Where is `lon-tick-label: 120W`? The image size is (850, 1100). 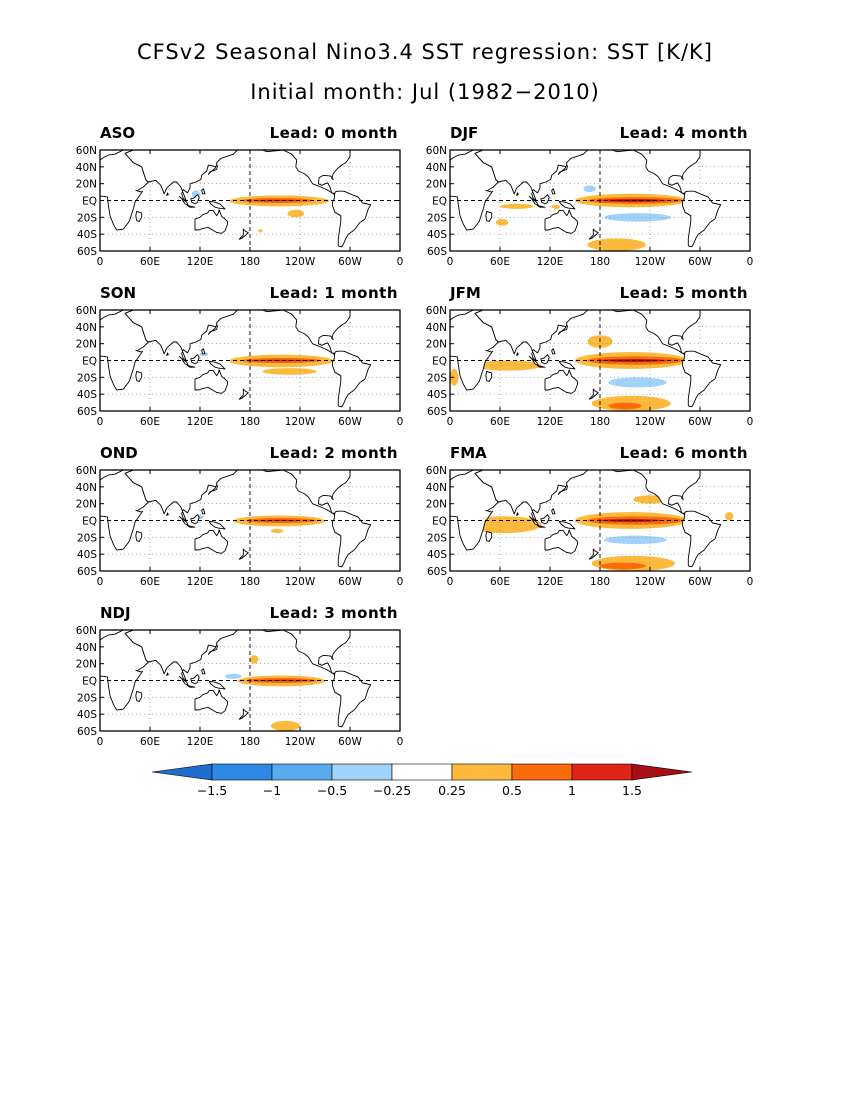 lon-tick-label: 120W is located at coordinates (300, 262).